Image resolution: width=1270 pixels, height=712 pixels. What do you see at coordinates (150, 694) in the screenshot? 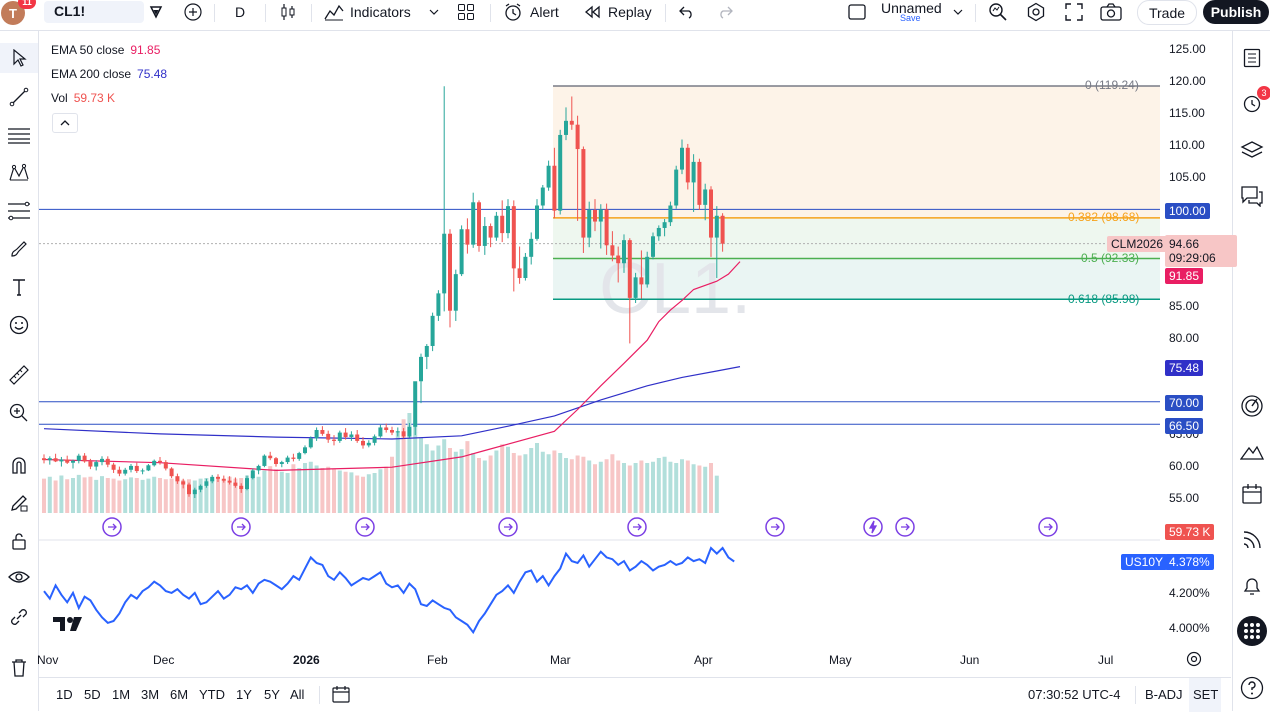
I see `range-button: 3M` at bounding box center [150, 694].